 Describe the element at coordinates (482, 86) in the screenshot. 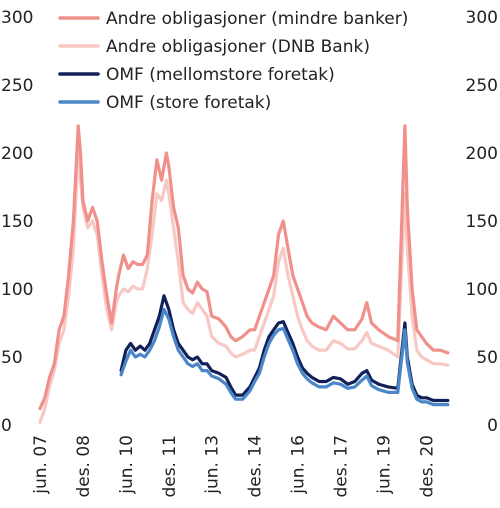

I see `y-tick-label-right: 250` at that location.